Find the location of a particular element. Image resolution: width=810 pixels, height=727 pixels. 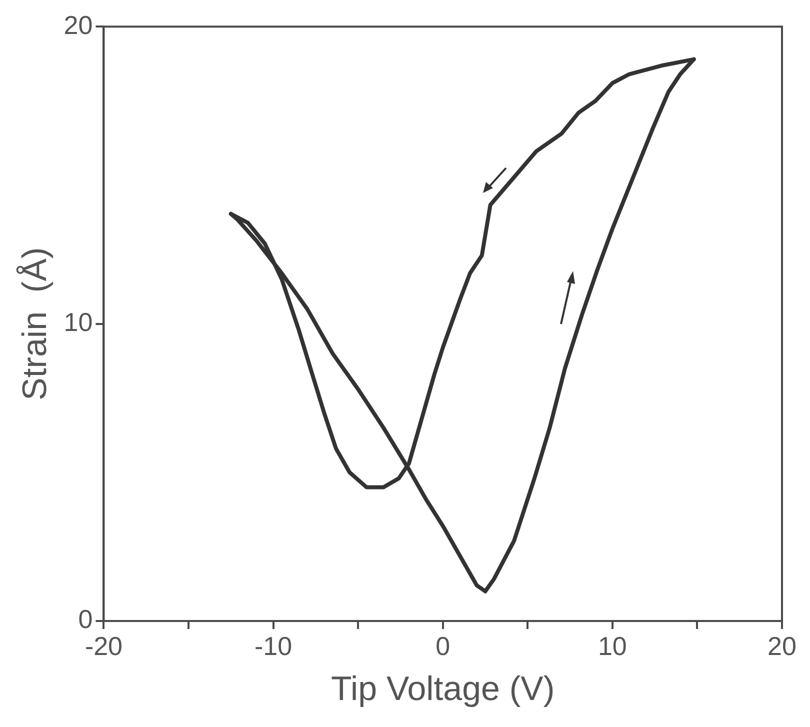

x-tick-label: 10 is located at coordinates (612, 645).